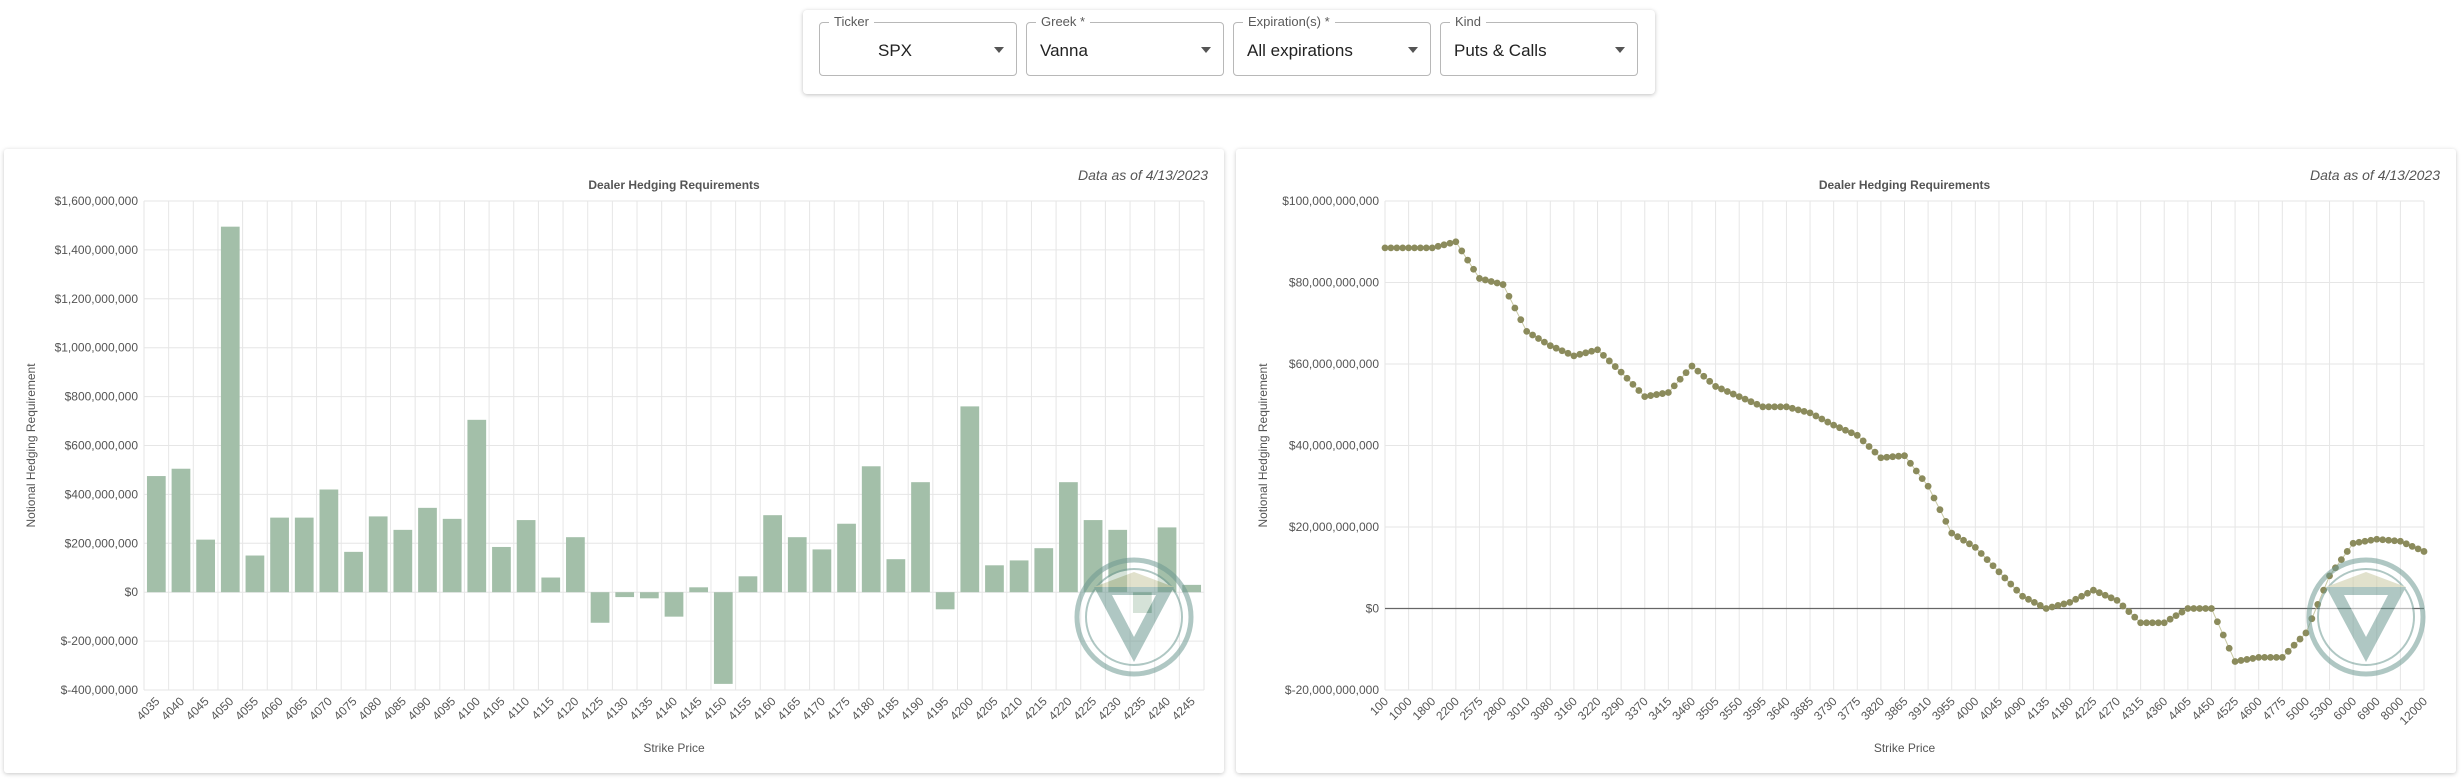 The width and height of the screenshot is (2461, 783). What do you see at coordinates (567, 708) in the screenshot?
I see `x-tick-label: 4120` at bounding box center [567, 708].